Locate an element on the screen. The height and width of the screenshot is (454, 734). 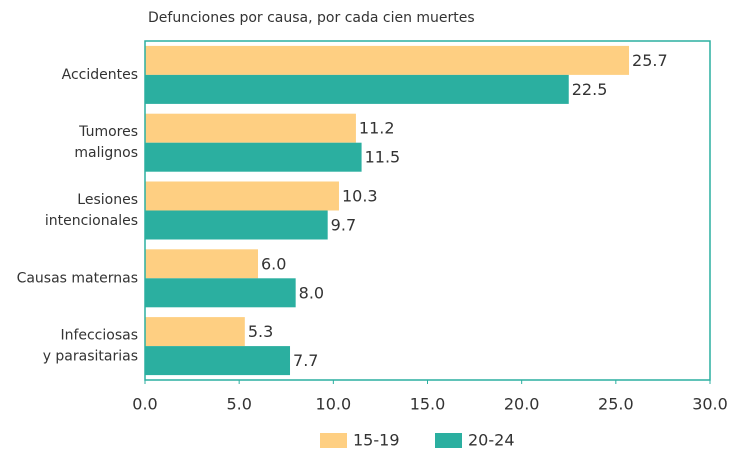
value-label: 7.7 is located at coordinates (305, 360).